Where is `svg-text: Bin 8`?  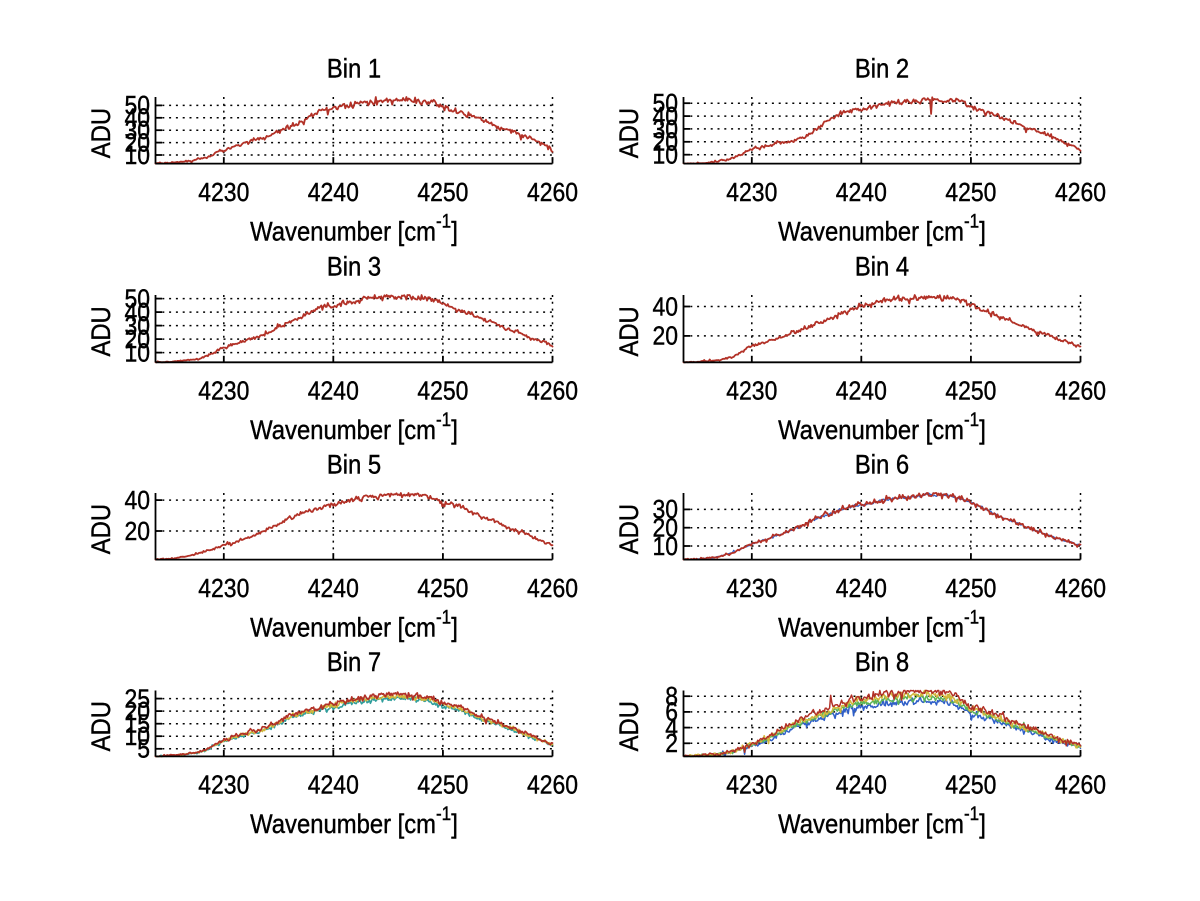
svg-text: Bin 8 is located at coordinates (882, 662).